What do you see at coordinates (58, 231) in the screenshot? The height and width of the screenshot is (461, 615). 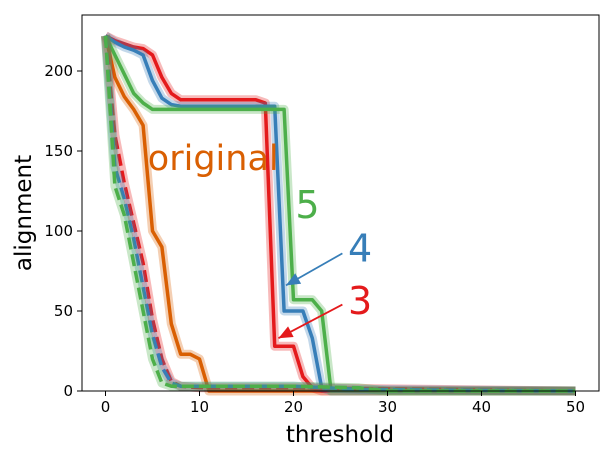 I see `y-tick-label: 100` at bounding box center [58, 231].